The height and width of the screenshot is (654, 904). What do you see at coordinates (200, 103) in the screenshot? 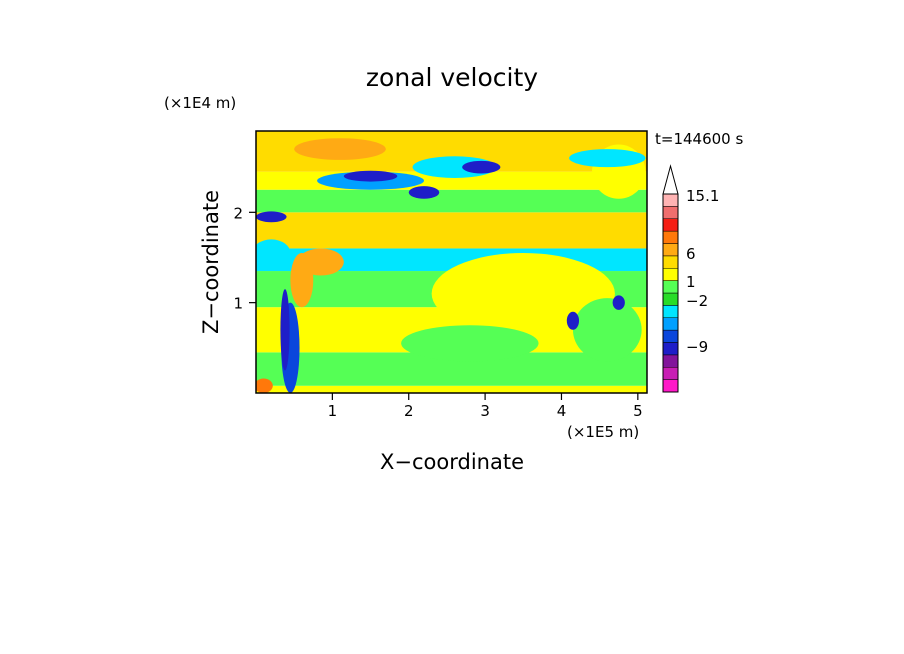
I see `y-scale-label: (×1E4 m)` at bounding box center [200, 103].